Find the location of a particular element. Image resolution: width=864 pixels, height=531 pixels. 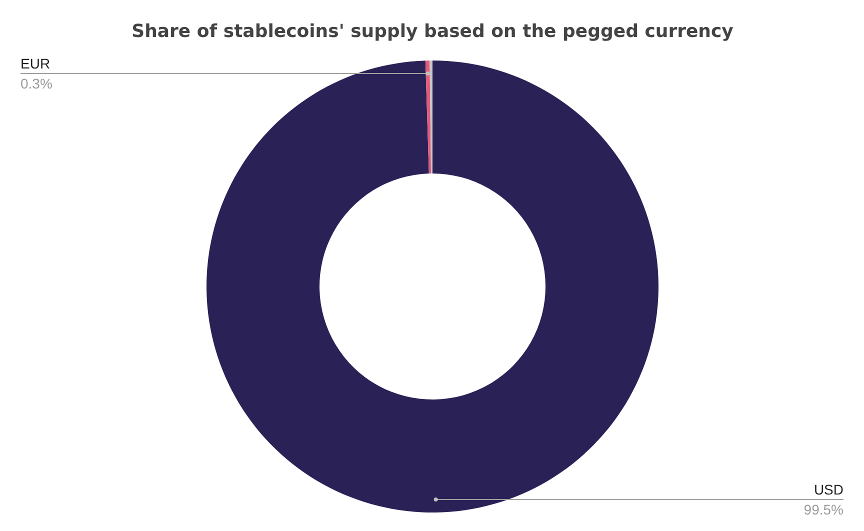

slice-label: USD is located at coordinates (829, 489).